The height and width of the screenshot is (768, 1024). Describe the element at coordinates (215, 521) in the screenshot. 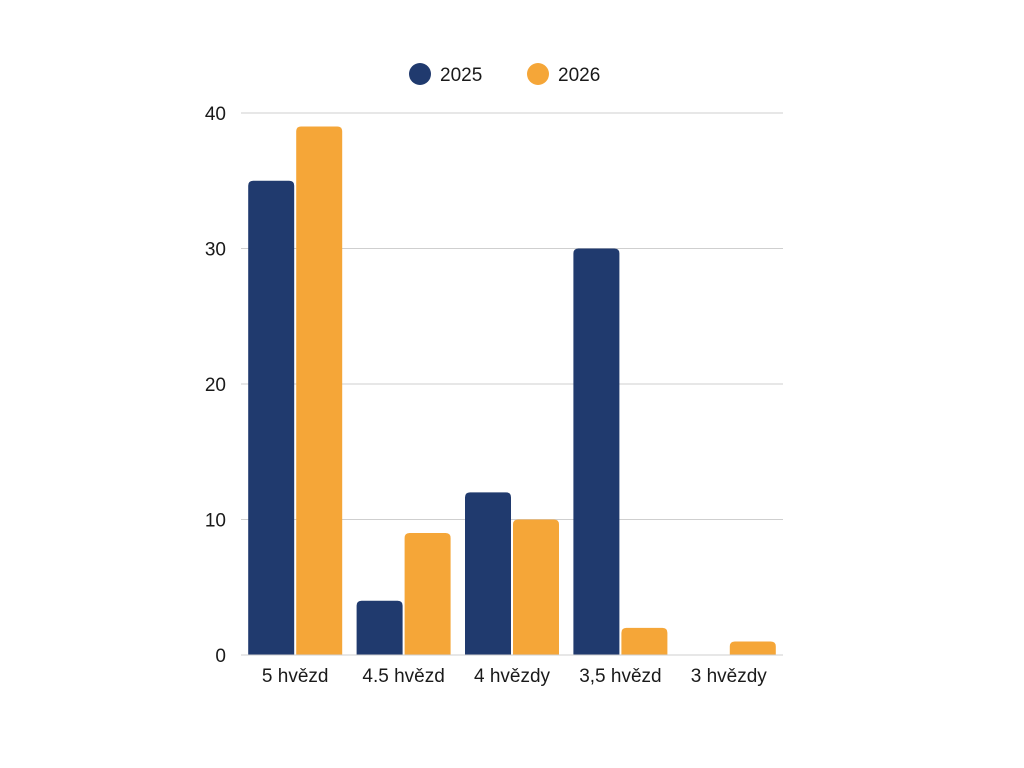

I see `y-tick-label: 10` at that location.